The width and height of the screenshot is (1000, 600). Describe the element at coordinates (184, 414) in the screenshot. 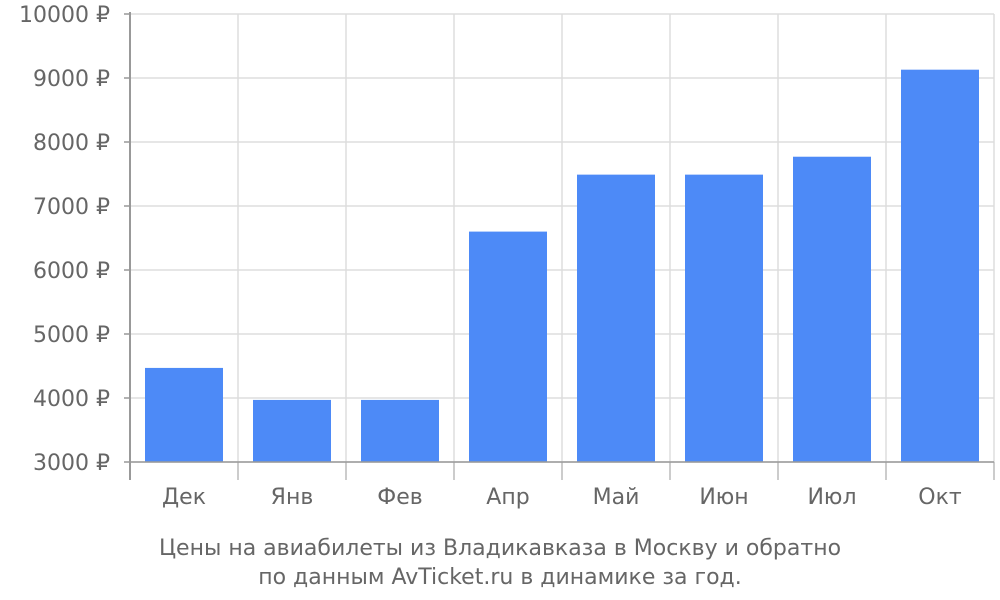

I see `bar-Дек` at that location.